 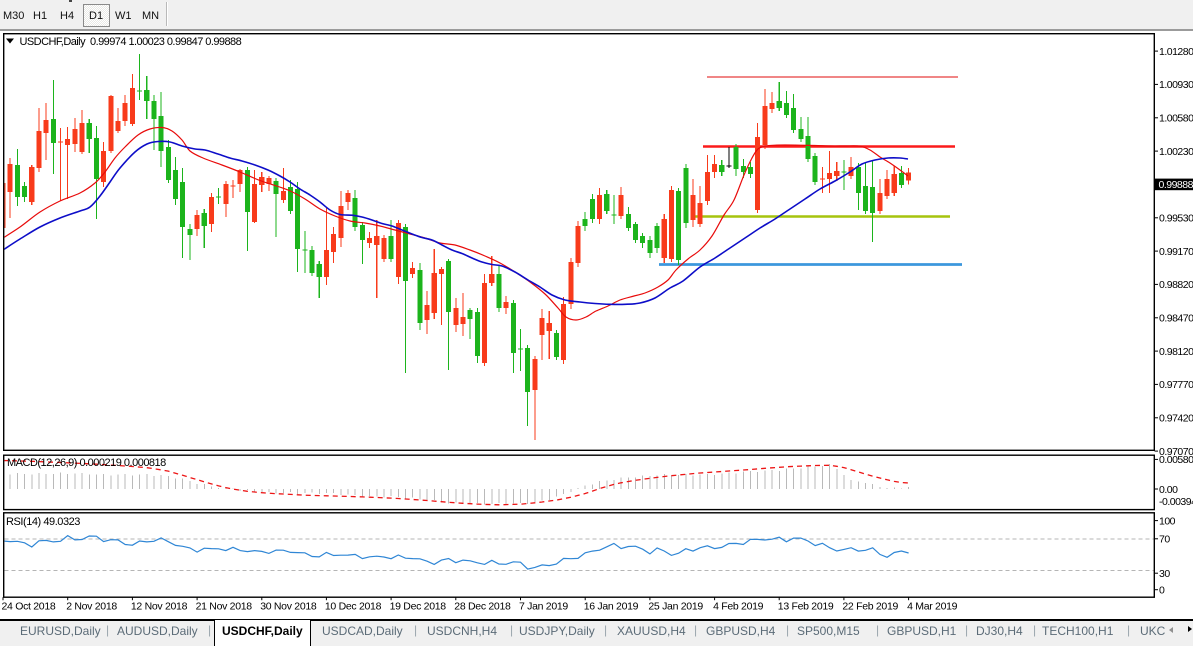 What do you see at coordinates (1176, 85) in the screenshot?
I see `svg-text: 1.00930` at bounding box center [1176, 85].